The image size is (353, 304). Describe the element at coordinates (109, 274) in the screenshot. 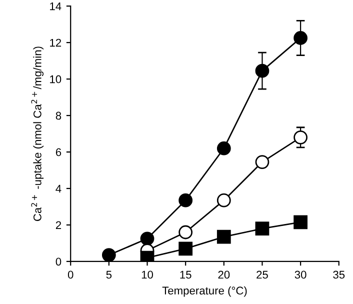

I see `x-tick-label: 5` at that location.